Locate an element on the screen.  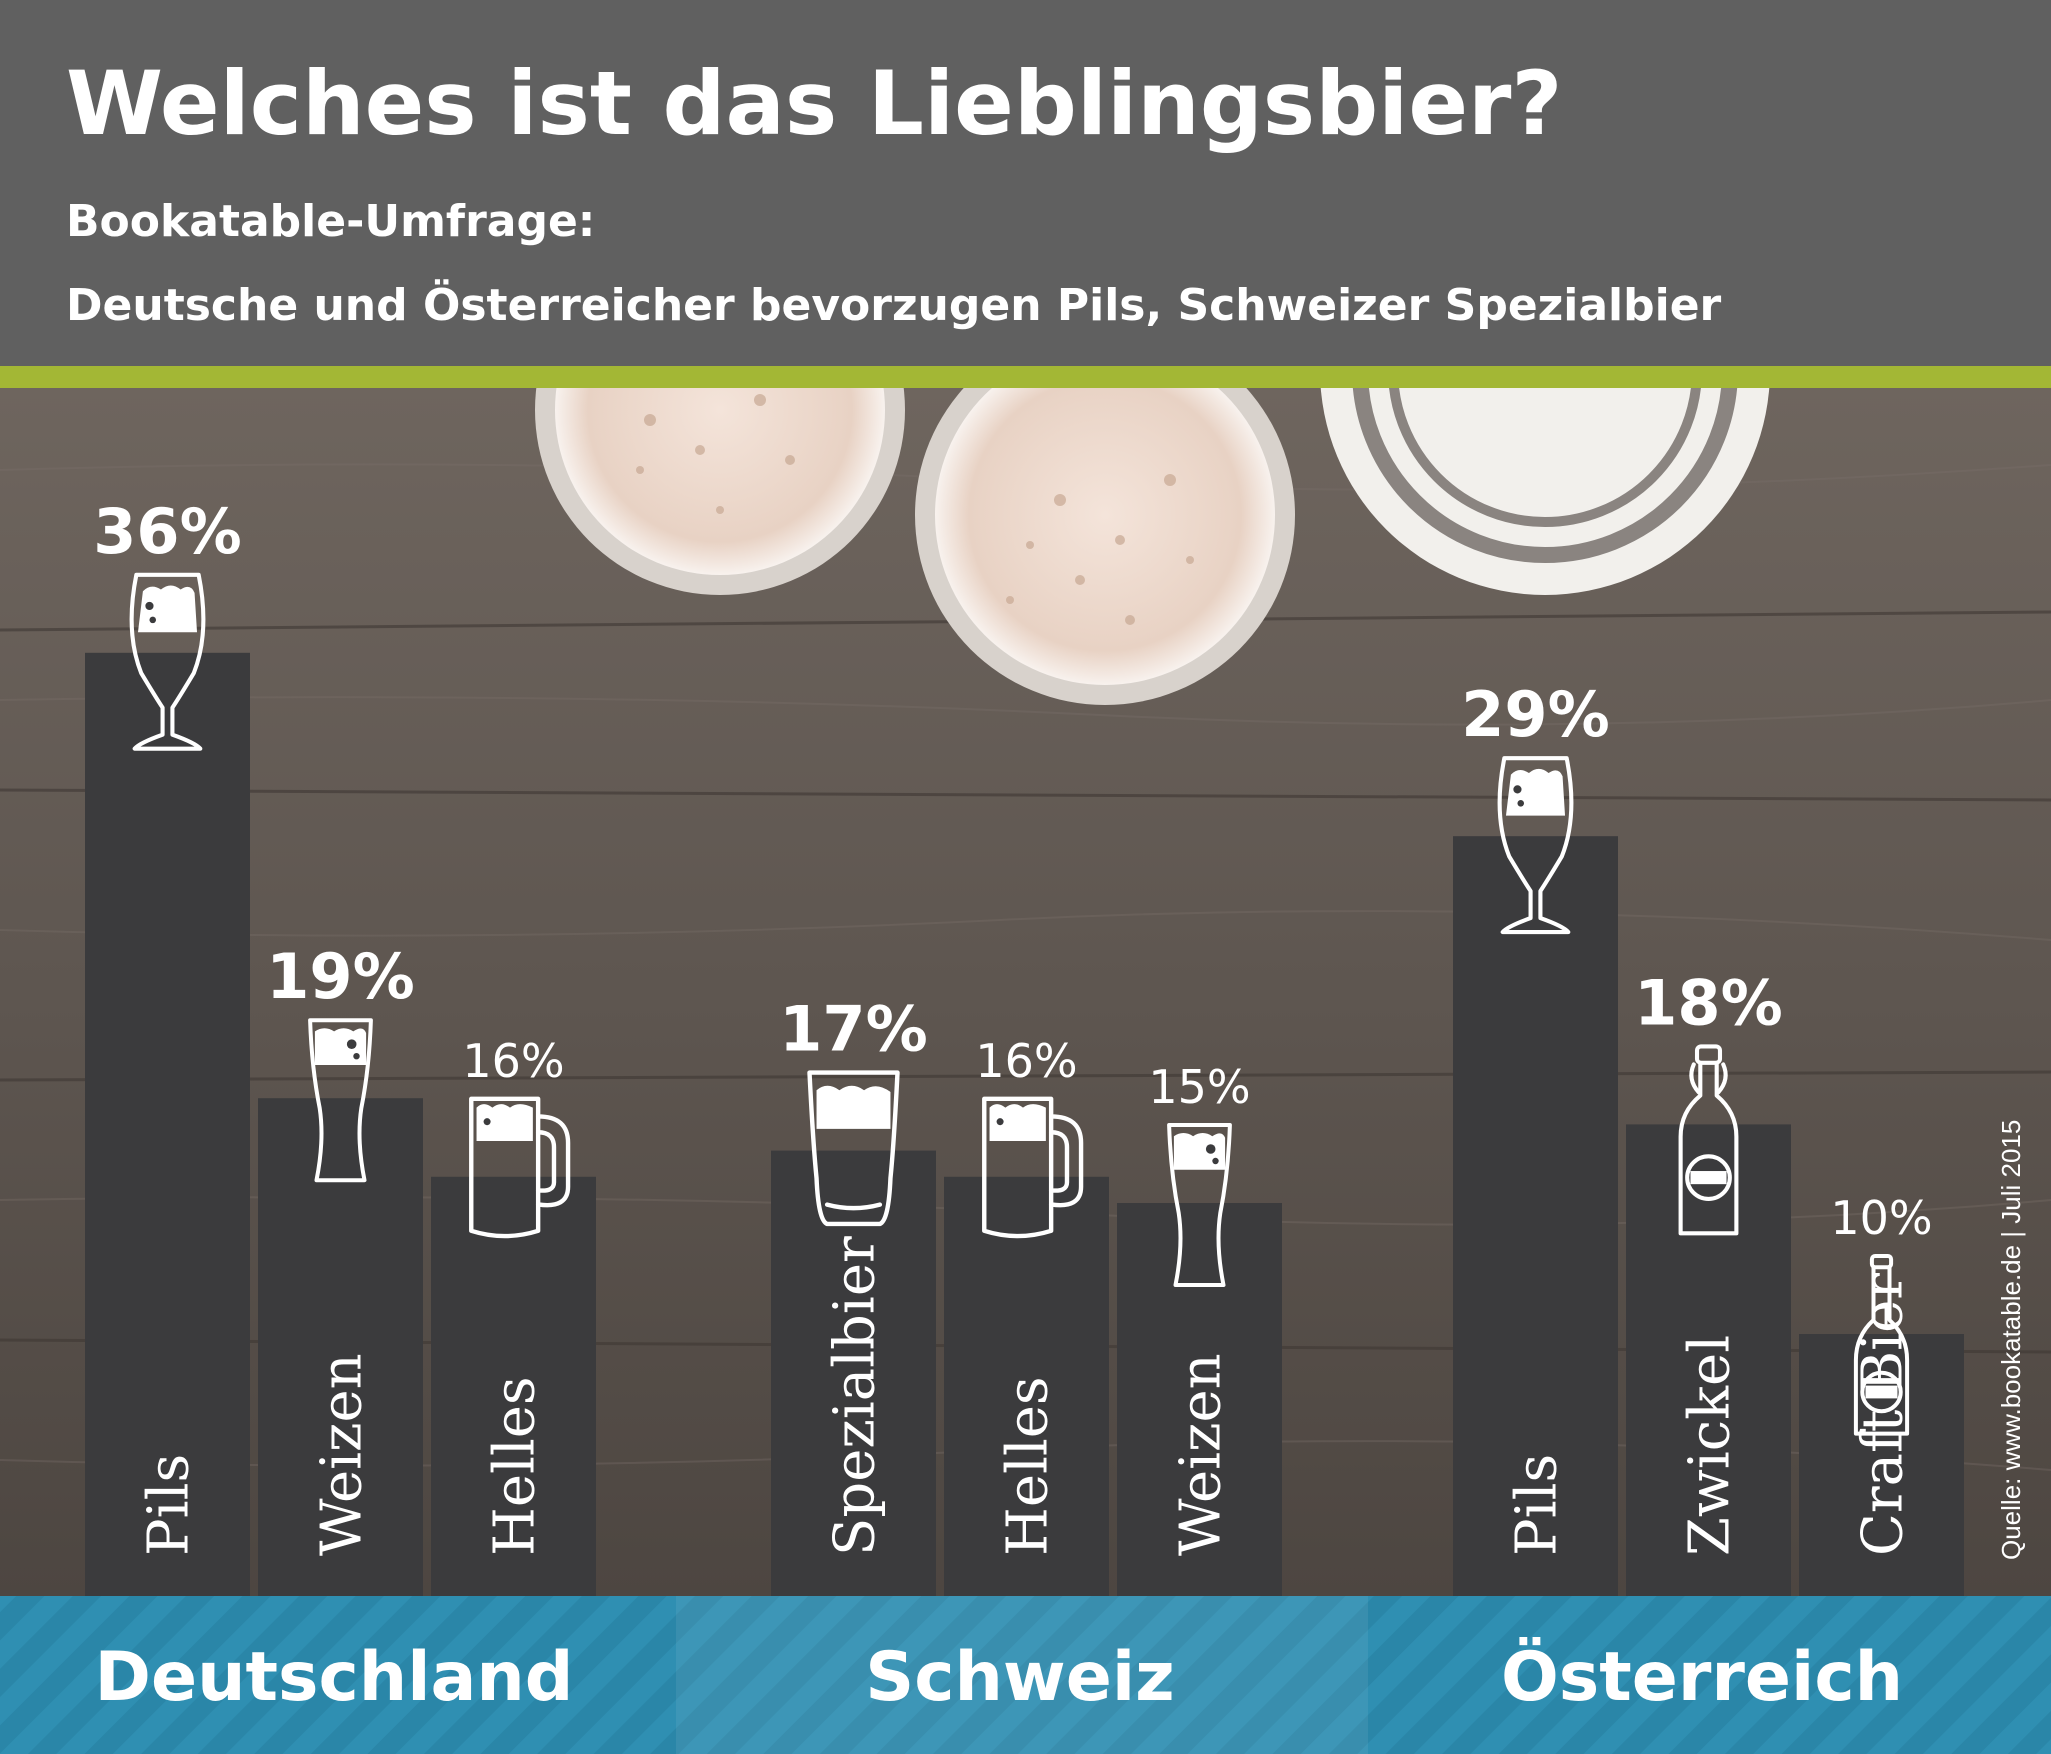
value-label: 29% is located at coordinates (1535, 714).